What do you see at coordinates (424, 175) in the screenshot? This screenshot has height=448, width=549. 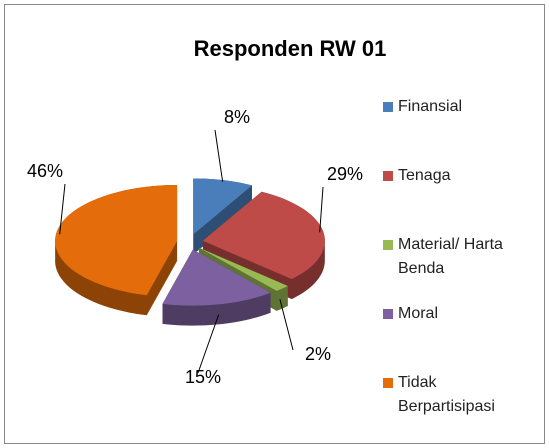 I see `legend-label: Tenaga` at bounding box center [424, 175].